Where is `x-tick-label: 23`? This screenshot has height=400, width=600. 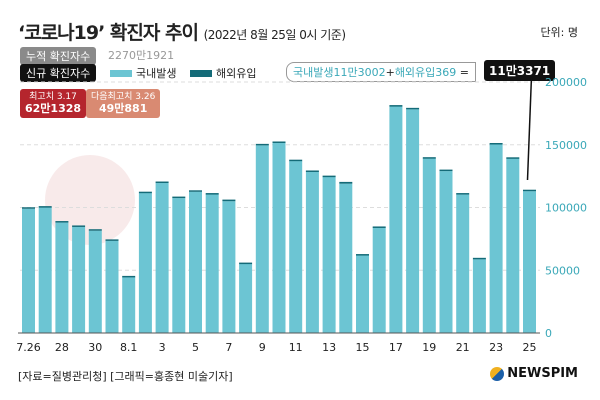
x-tick-label: 23 is located at coordinates (496, 347).